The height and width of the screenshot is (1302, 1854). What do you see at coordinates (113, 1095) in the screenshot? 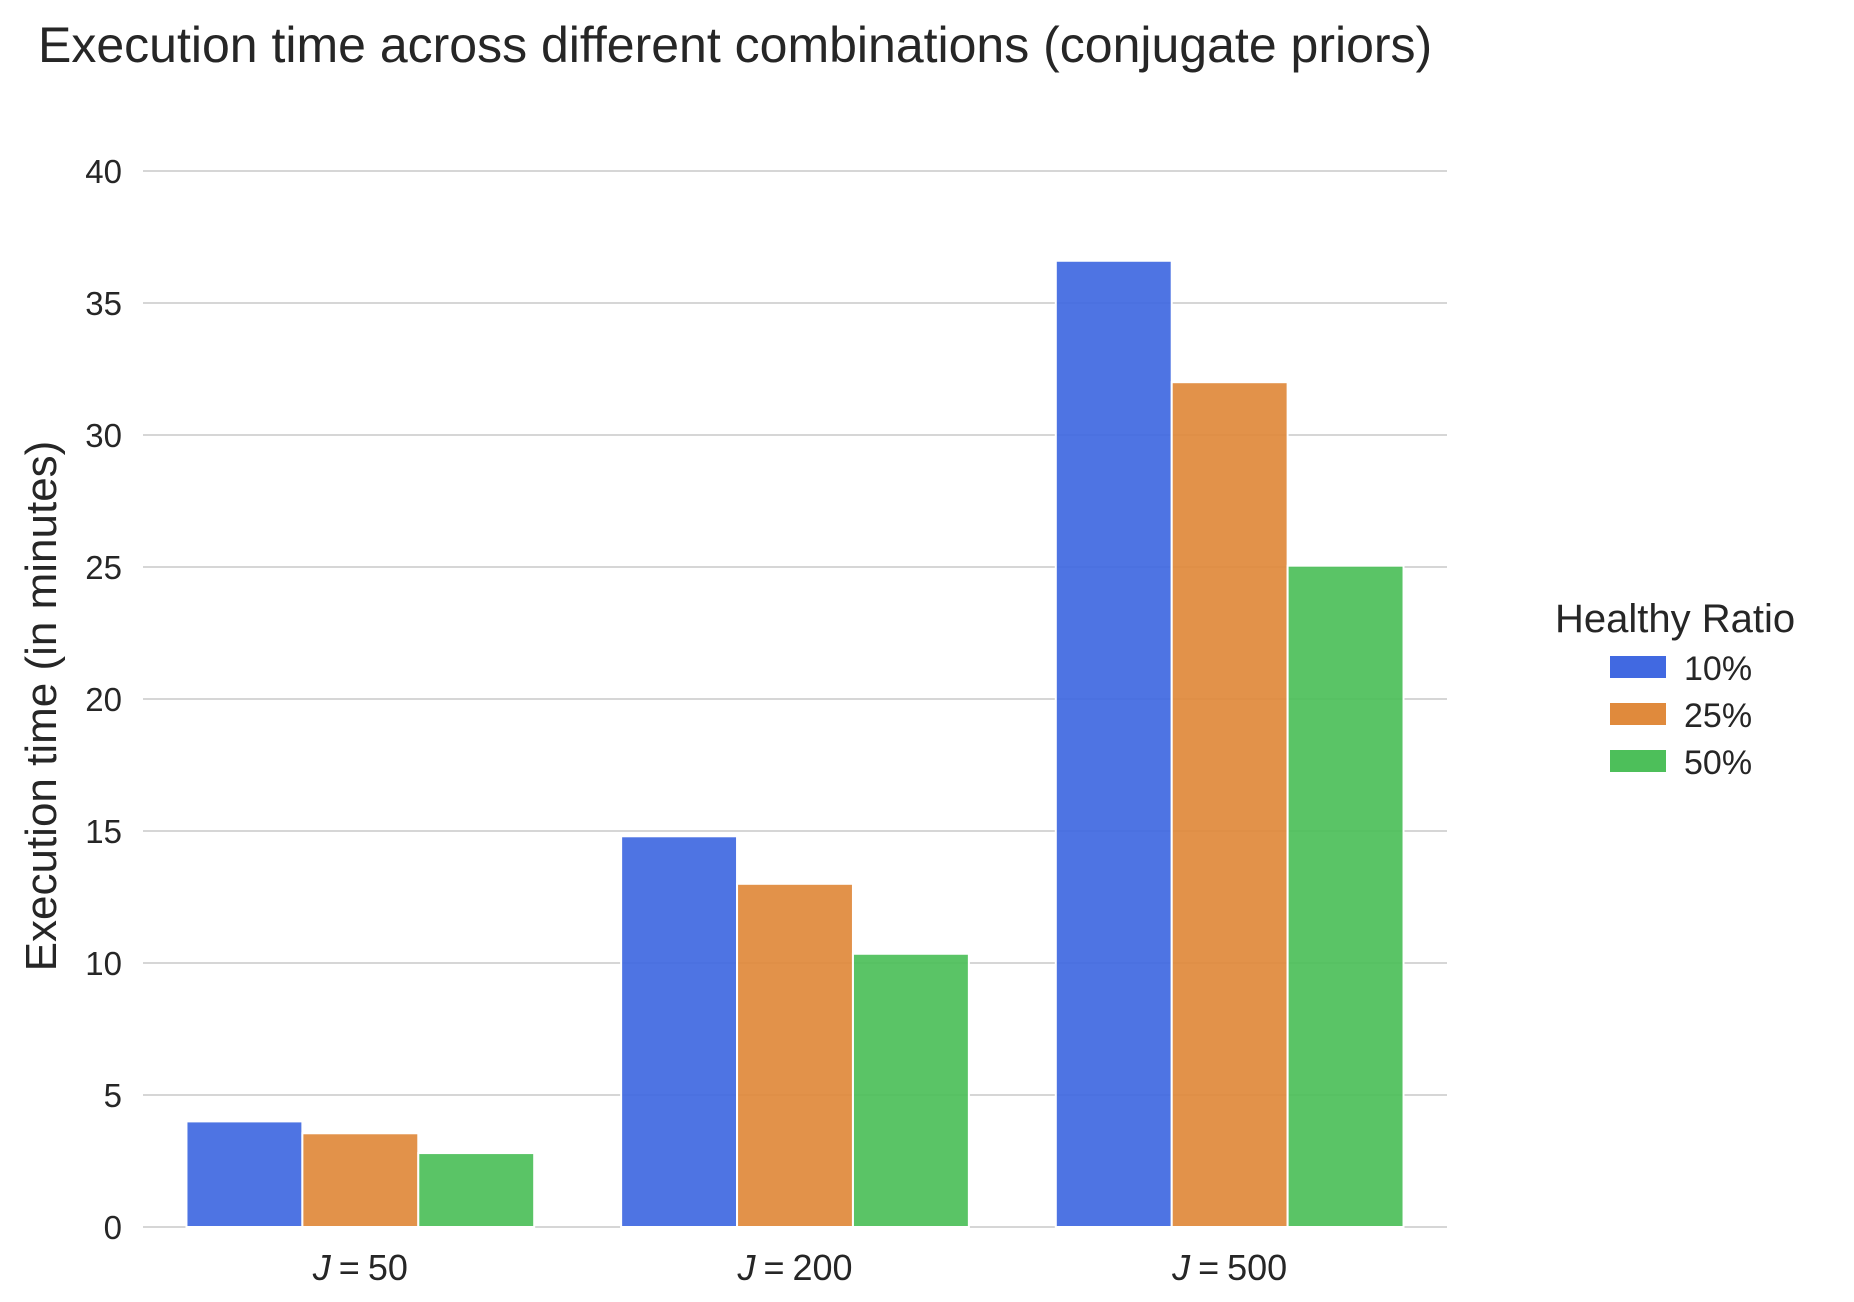
I see `y-tick-label: 5` at bounding box center [113, 1095].